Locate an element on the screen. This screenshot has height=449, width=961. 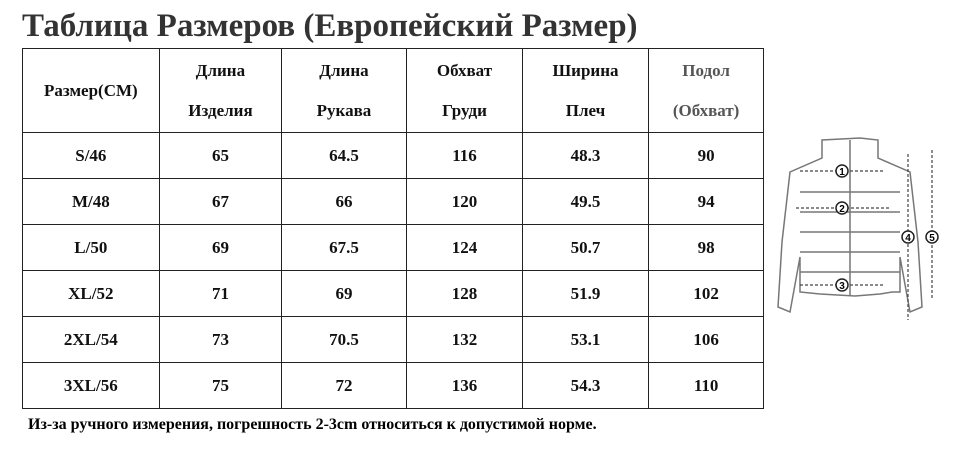
cell: 124 is located at coordinates (464, 247).